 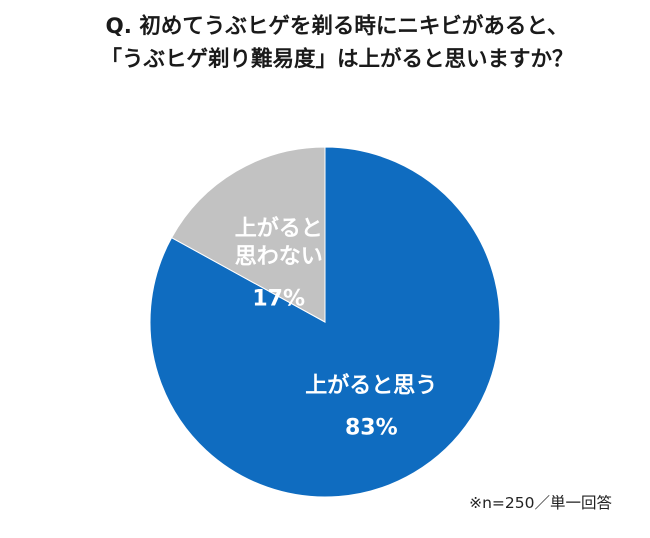 I want to click on slice-label-2: 思わない, so click(x=279, y=257).